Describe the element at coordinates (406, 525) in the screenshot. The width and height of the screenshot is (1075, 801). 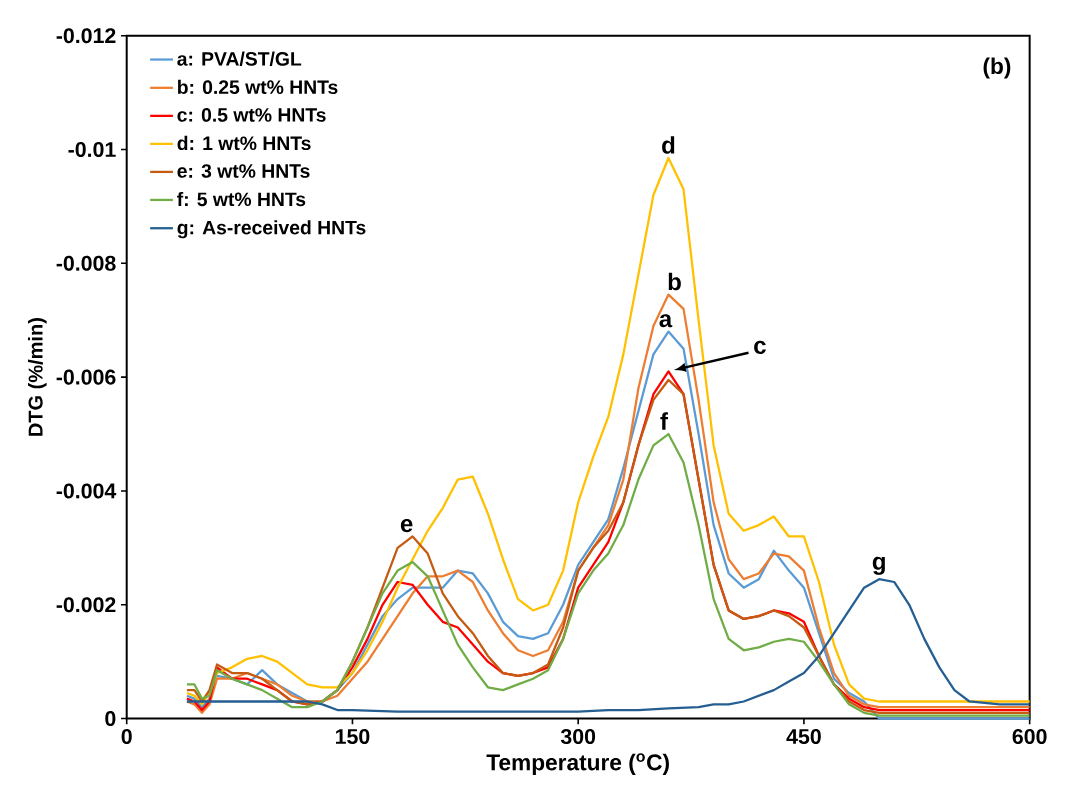
I see `annotation: e` at that location.